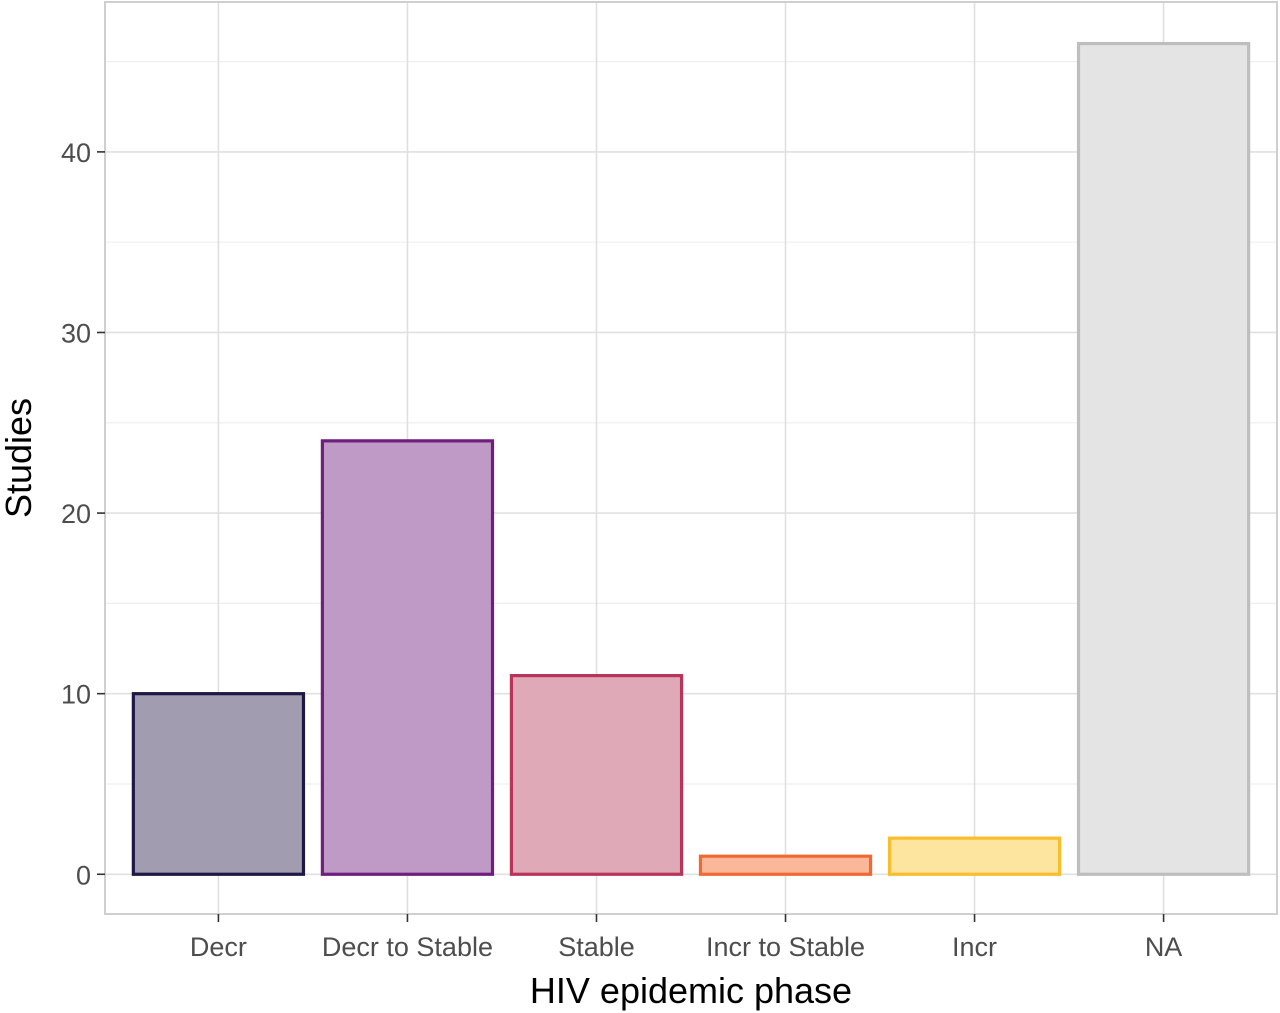 This screenshot has width=1280, height=1013. I want to click on y-tick-label: 0, so click(83, 875).